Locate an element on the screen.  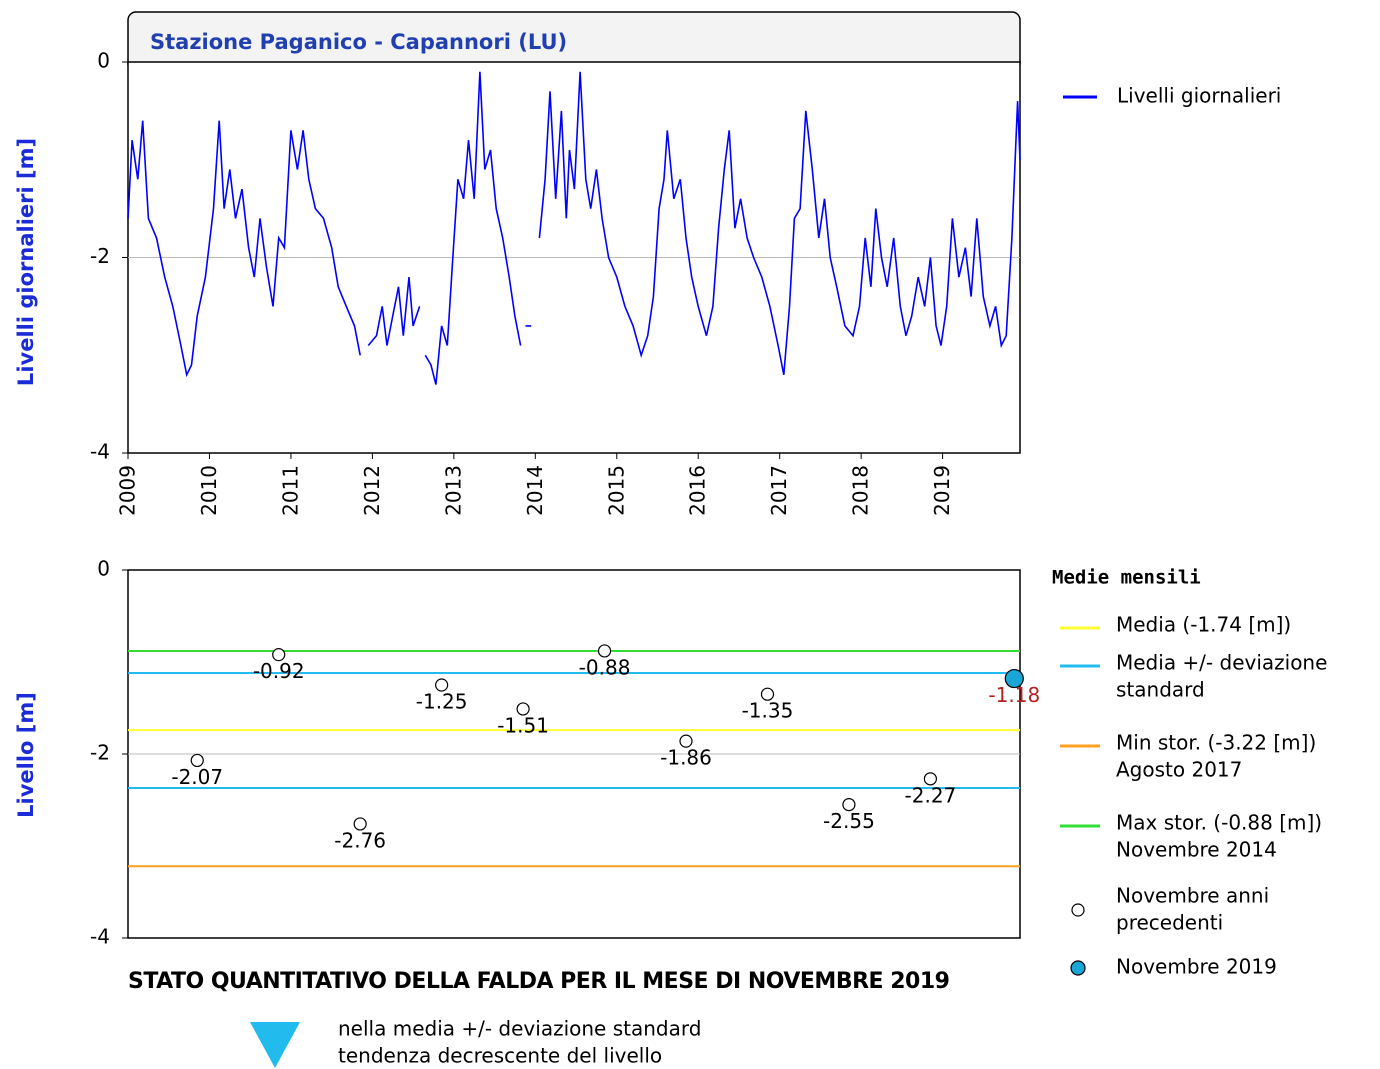
status-icon is located at coordinates (275, 1045).